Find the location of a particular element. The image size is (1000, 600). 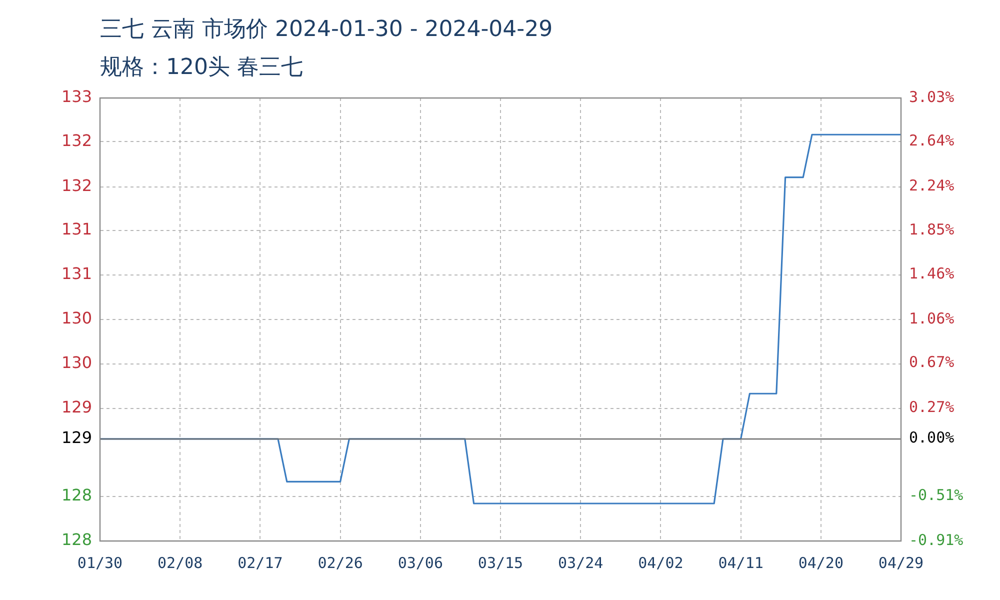

y2-tick-label: 2.64% is located at coordinates (931, 141).